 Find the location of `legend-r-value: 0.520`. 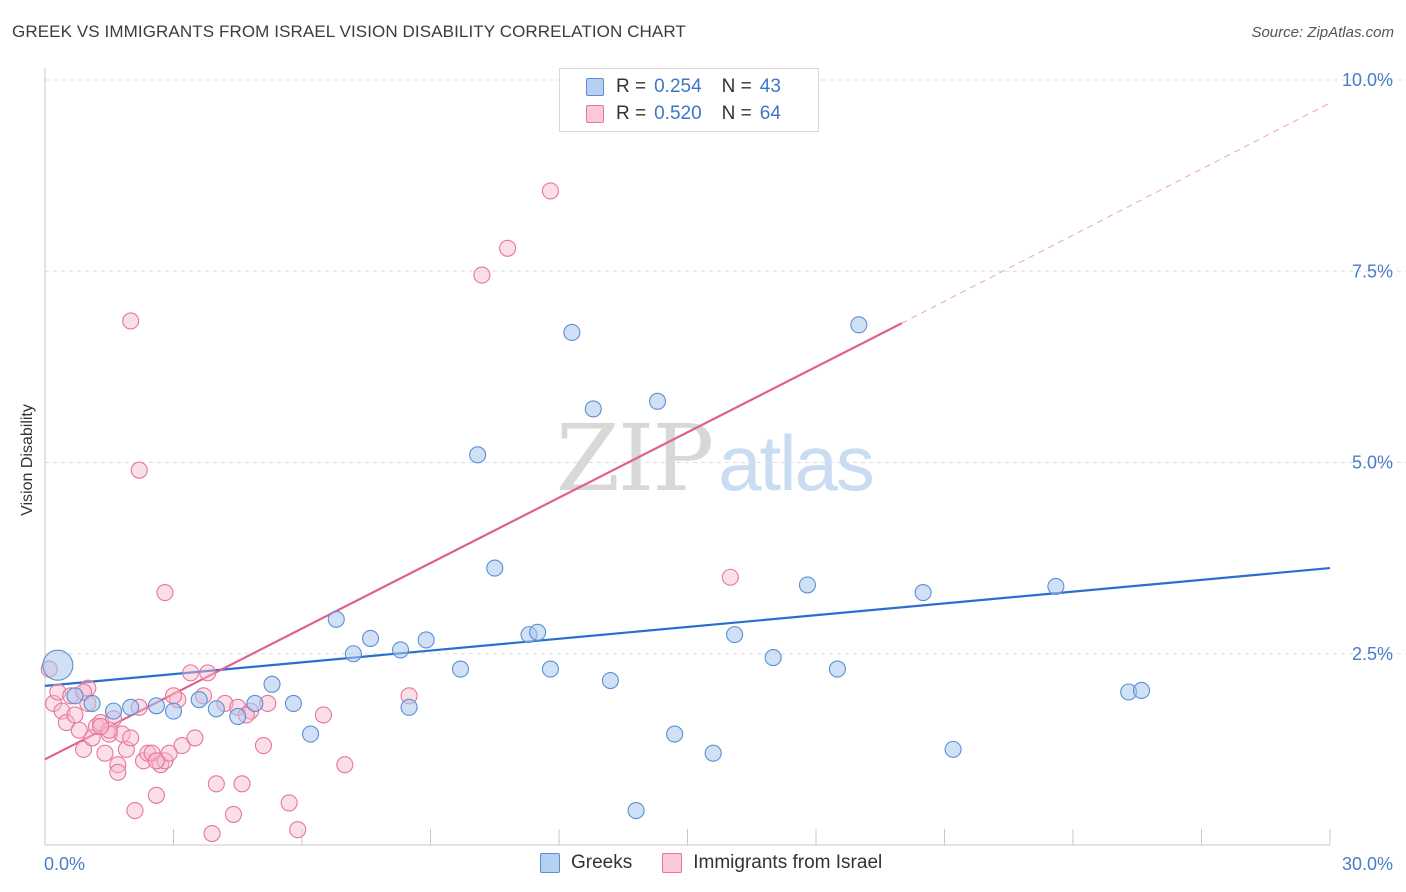

legend-r-value: 0.520 is located at coordinates (678, 113).